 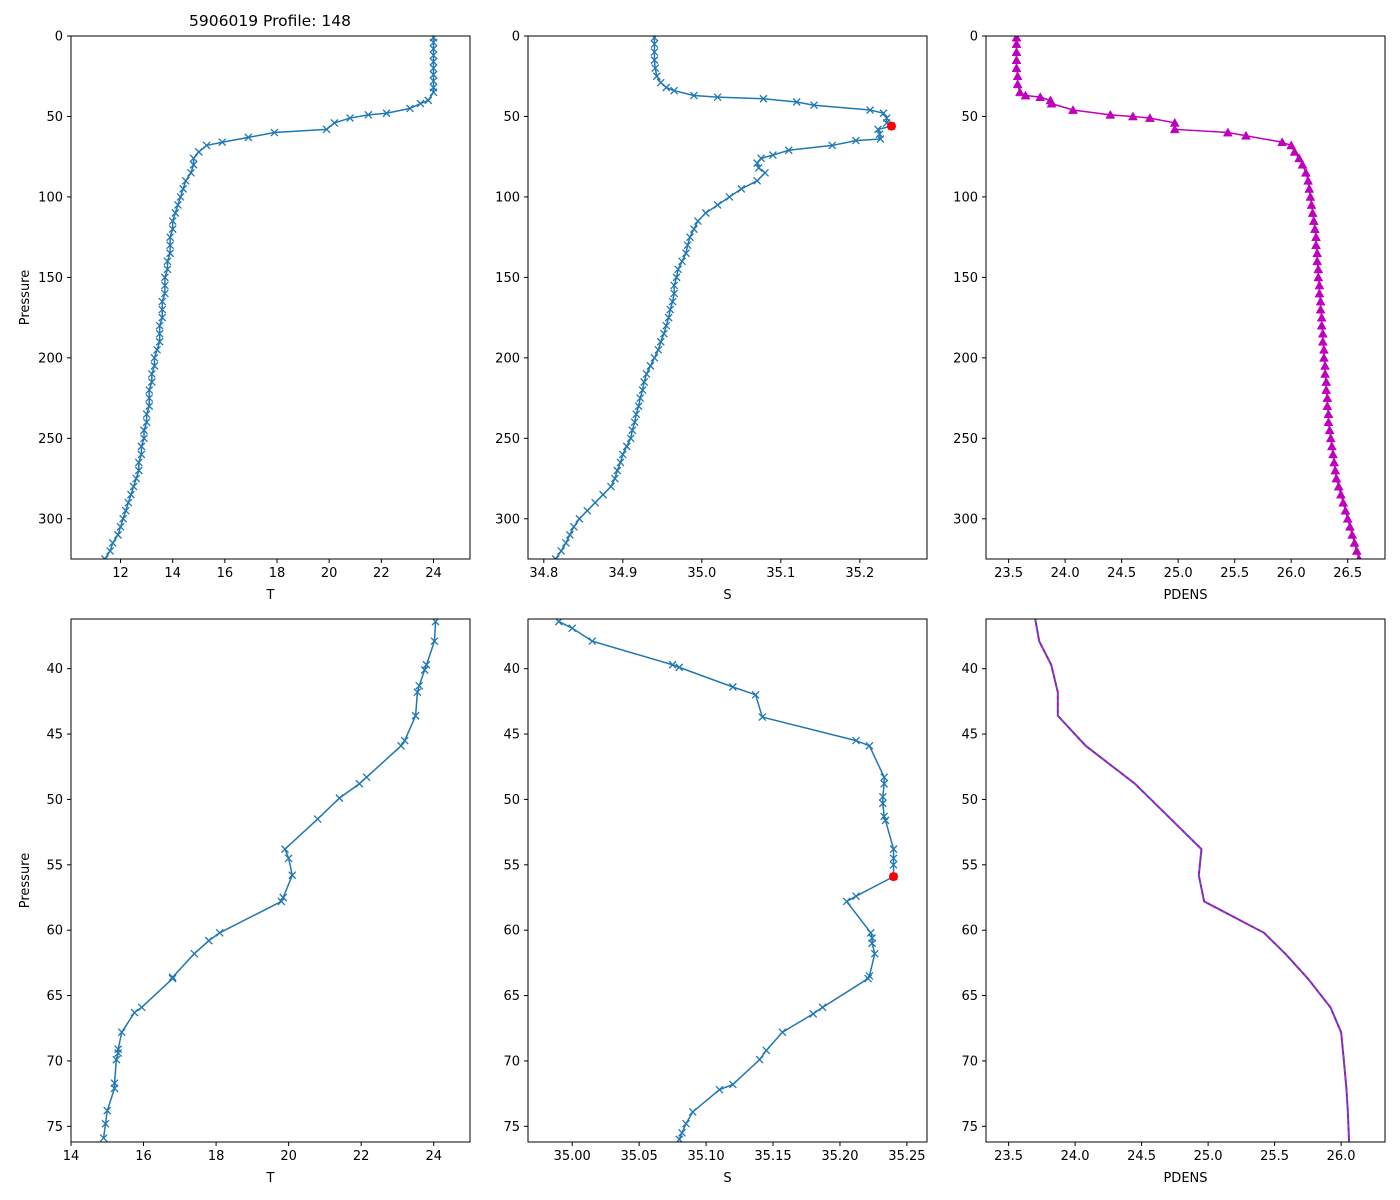 What do you see at coordinates (724, 298) in the screenshot?
I see `series-line-S` at bounding box center [724, 298].